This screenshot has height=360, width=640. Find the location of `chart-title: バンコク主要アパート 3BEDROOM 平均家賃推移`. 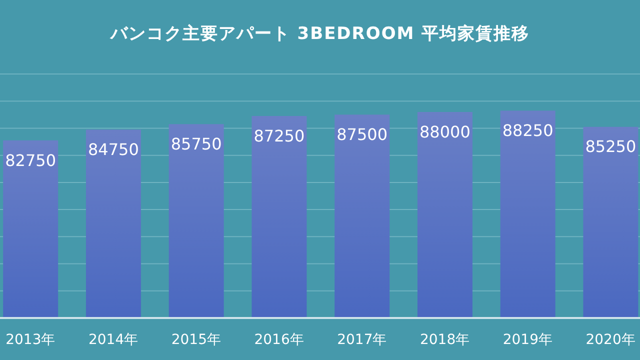

chart-title: バンコク主要アパート 3BEDROOM 平均家賃推移 is located at coordinates (319, 34).